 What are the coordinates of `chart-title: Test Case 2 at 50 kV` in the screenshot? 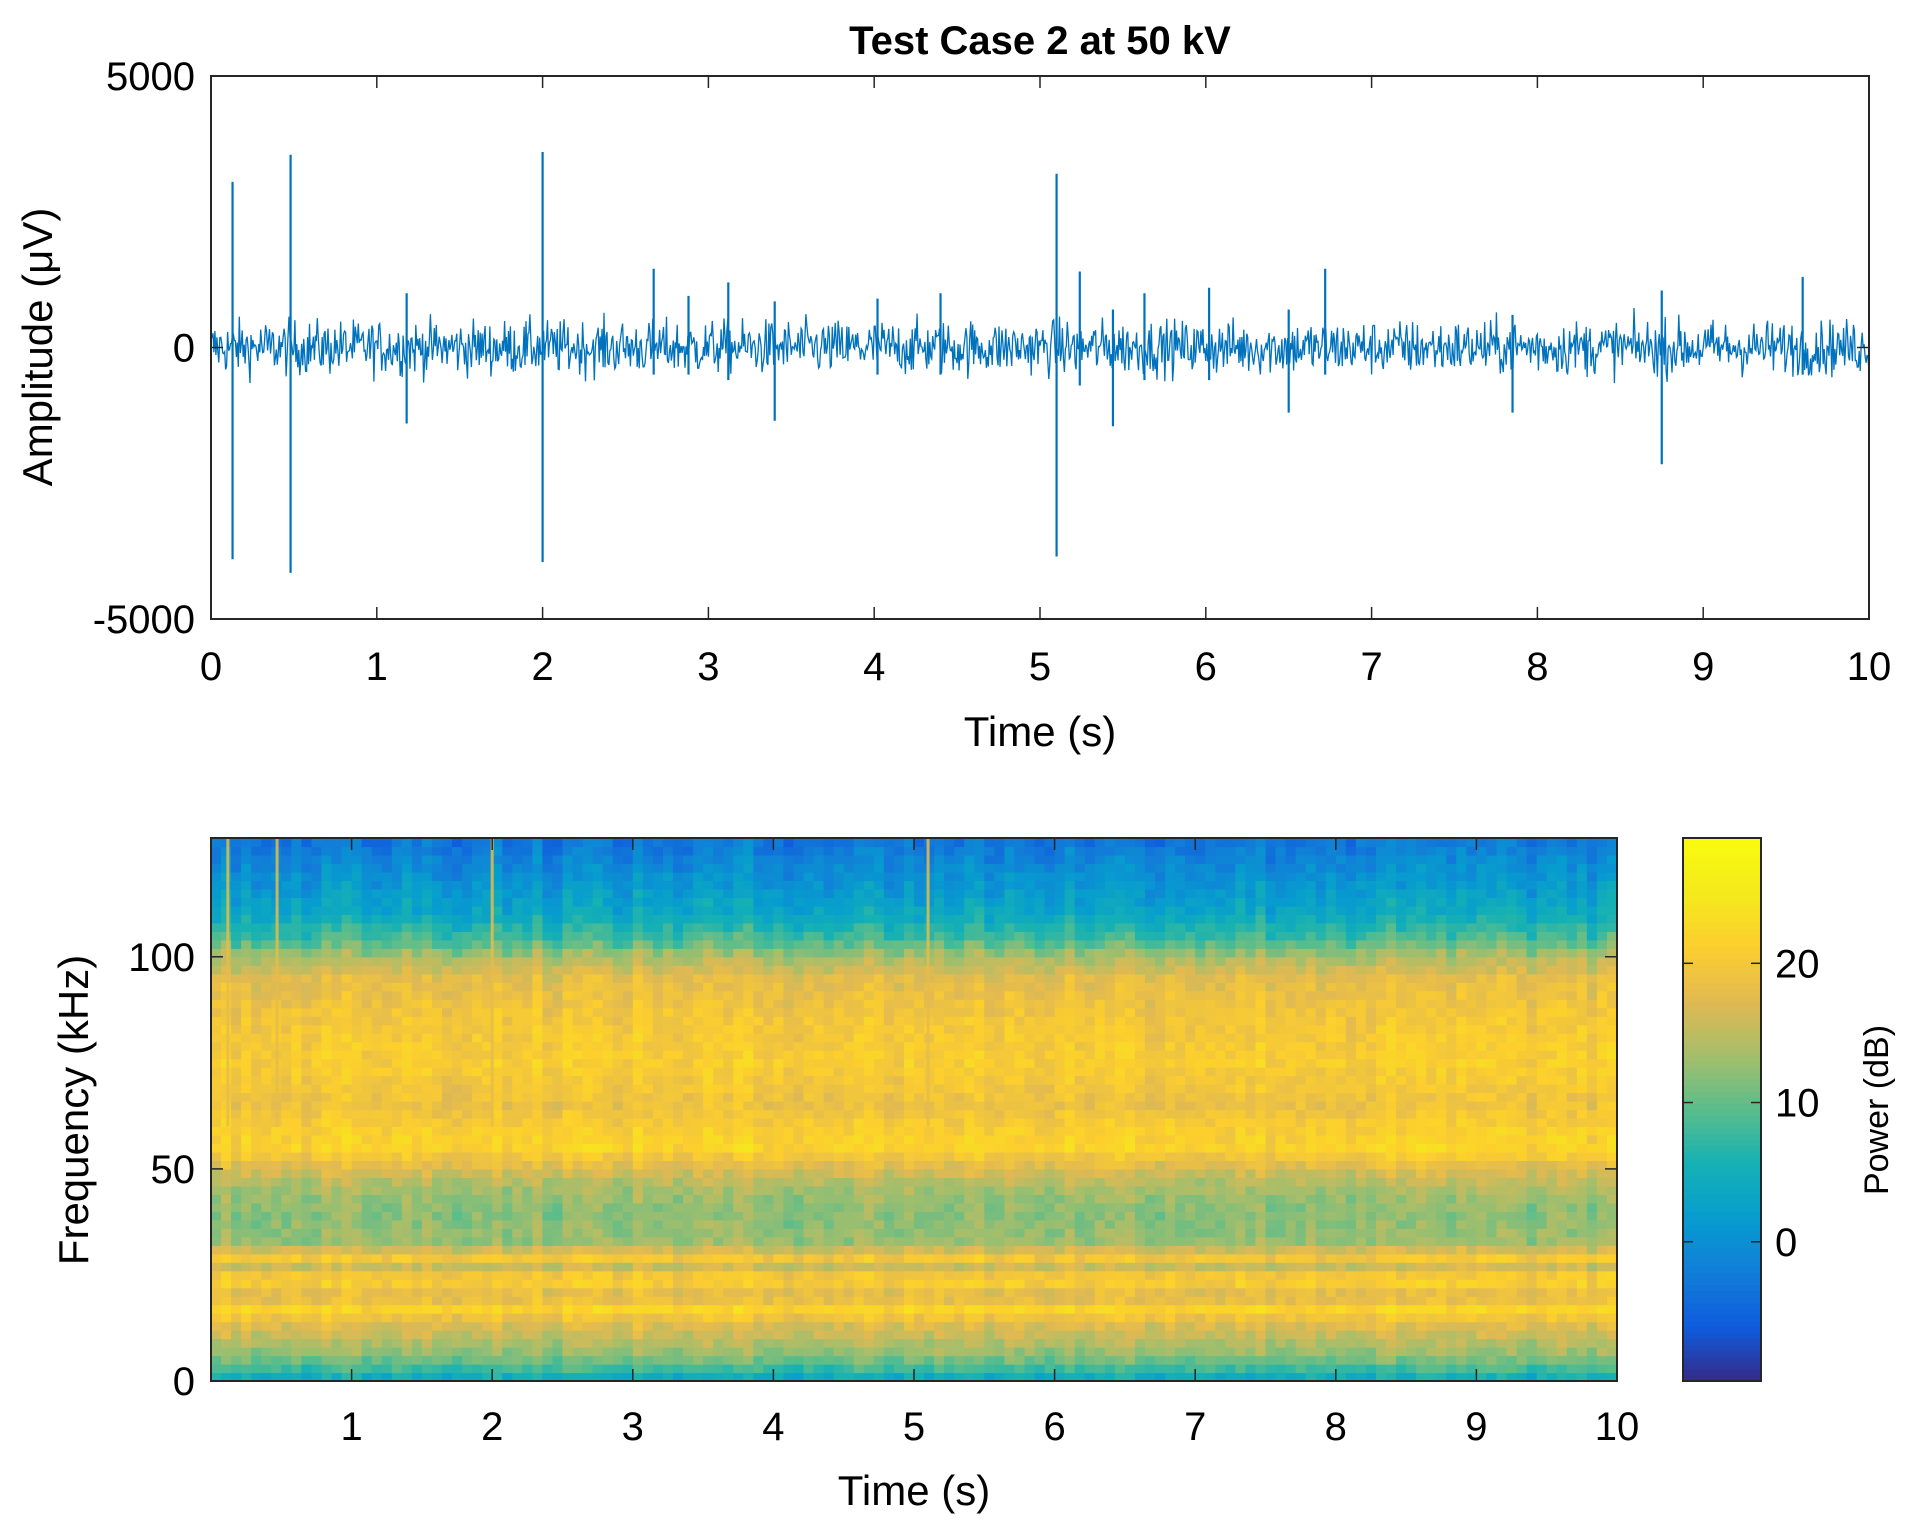 It's located at (1040, 41).